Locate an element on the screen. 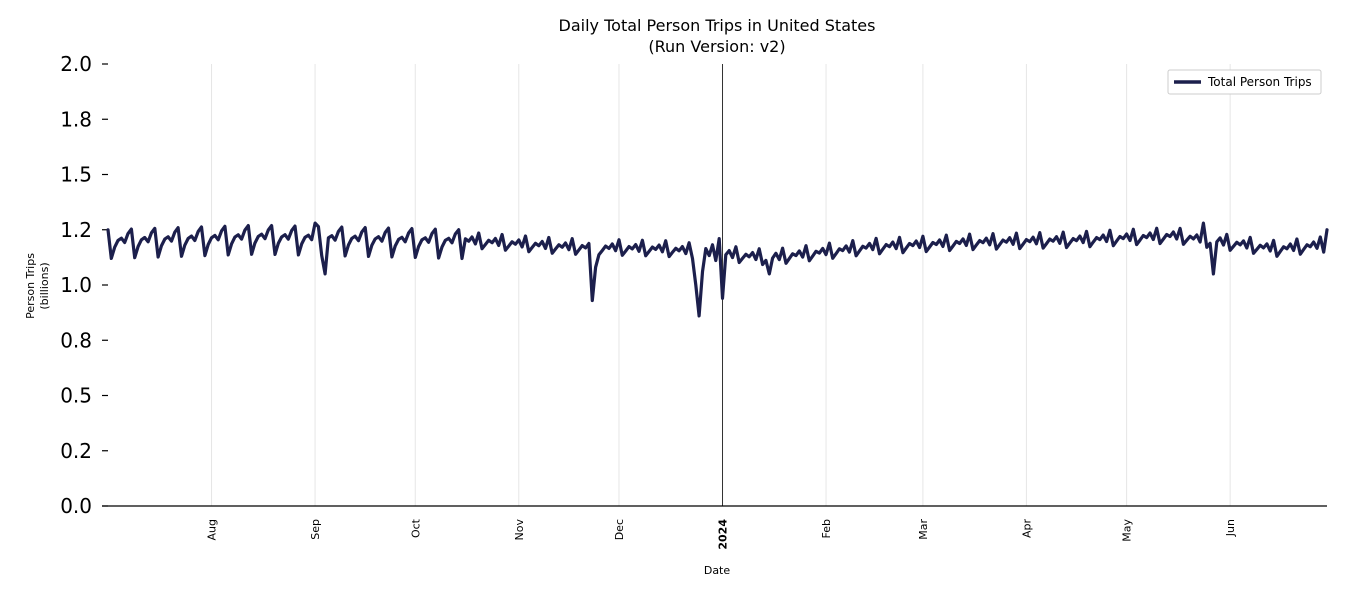  x-tick-label: Oct is located at coordinates (415, 528).